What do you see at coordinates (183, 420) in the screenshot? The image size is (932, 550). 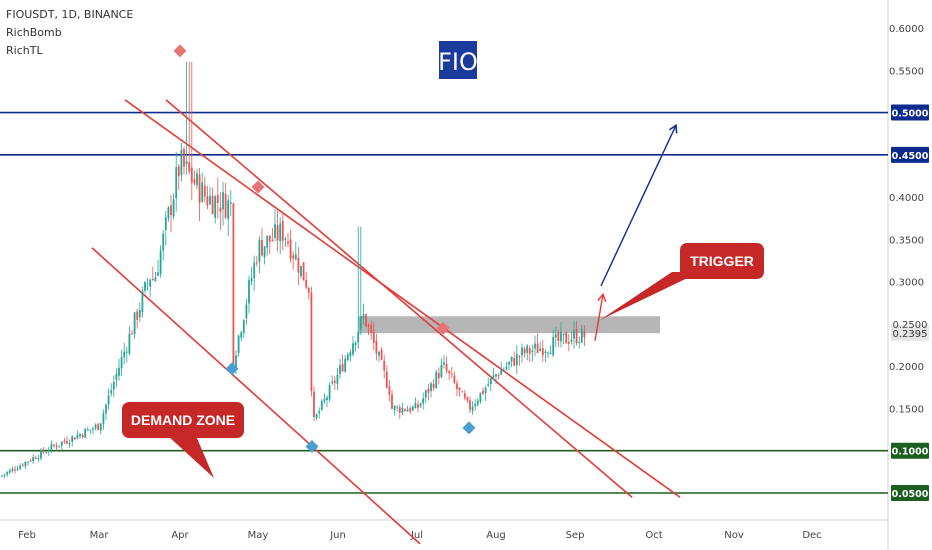 I see `callout-demand-box` at bounding box center [183, 420].